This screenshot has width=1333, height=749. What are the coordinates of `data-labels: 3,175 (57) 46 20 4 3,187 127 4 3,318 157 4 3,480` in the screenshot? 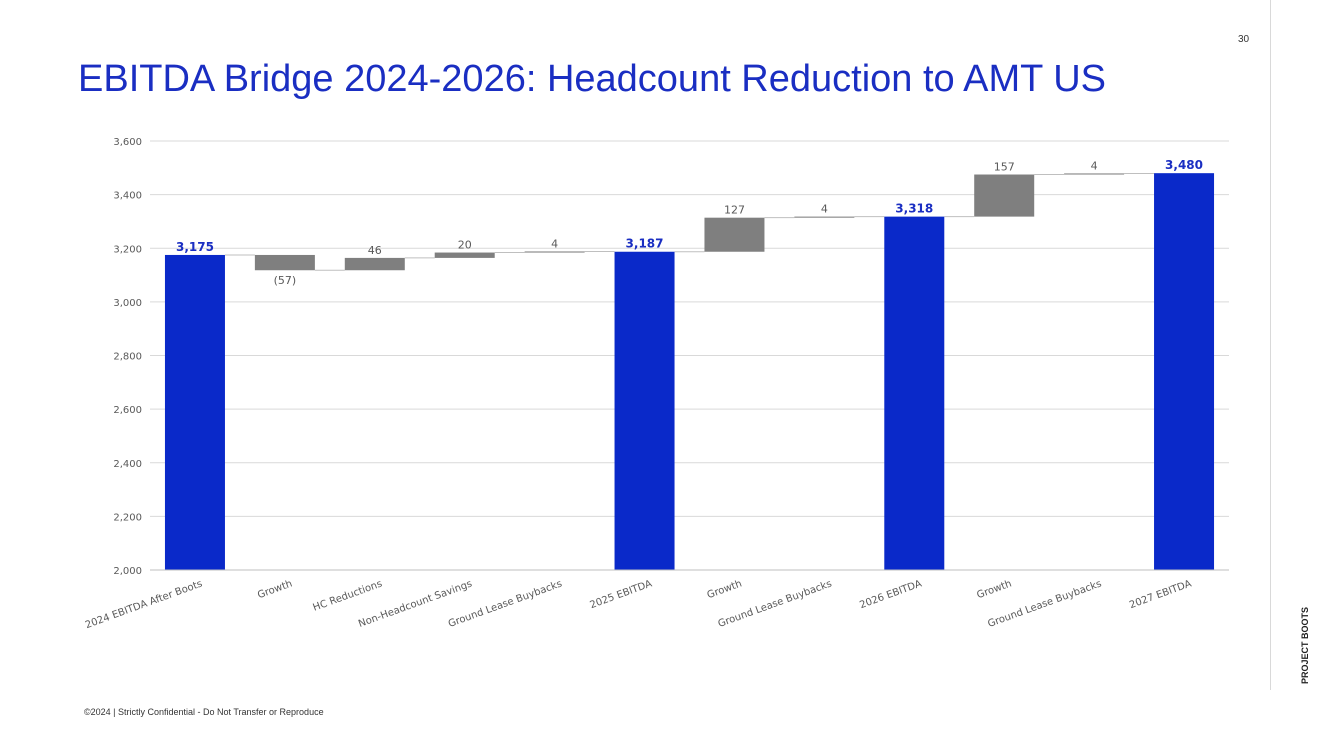 It's located at (689, 222).